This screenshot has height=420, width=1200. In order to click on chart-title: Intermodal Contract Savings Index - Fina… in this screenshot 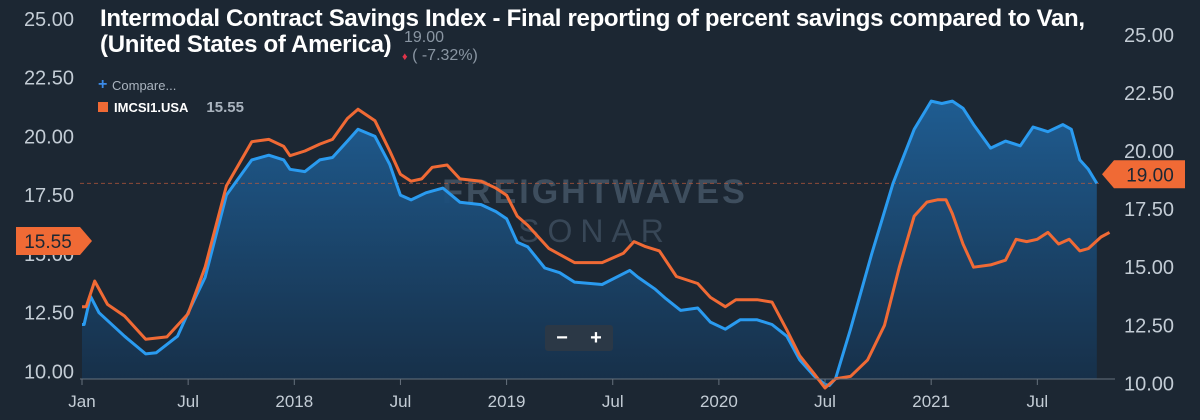, I will do `click(592, 32)`.